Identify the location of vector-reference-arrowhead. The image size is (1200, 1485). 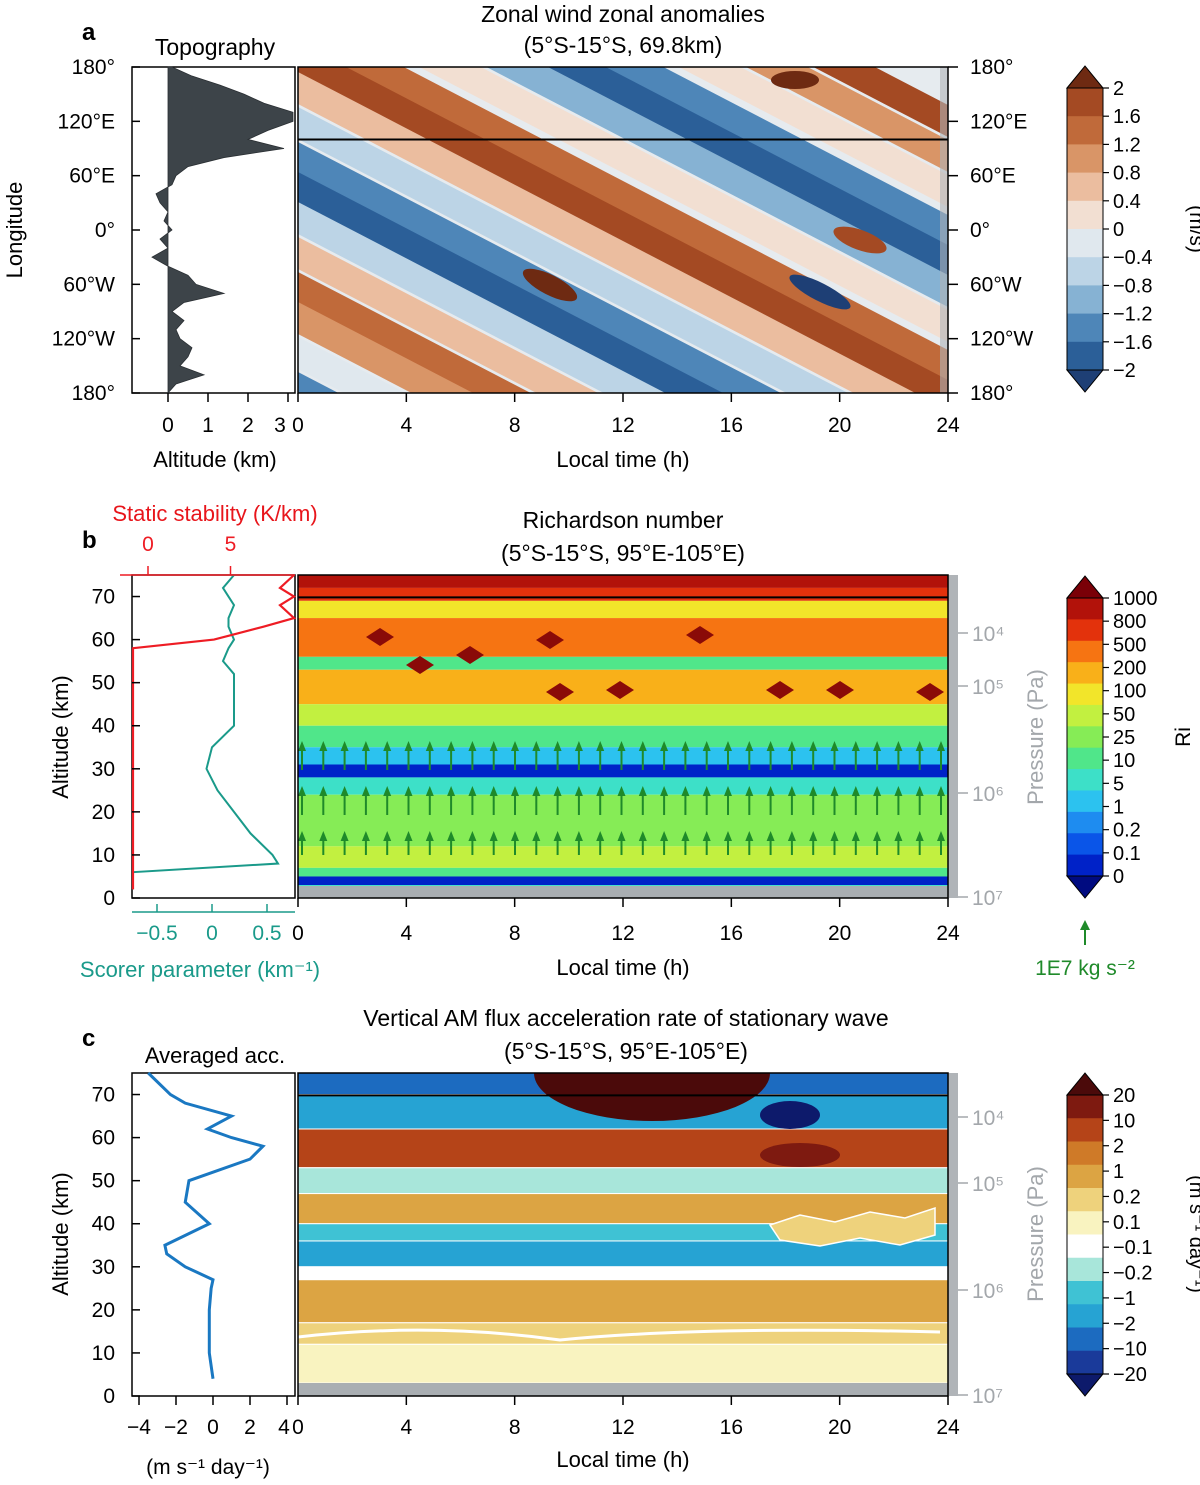
(1085, 925).